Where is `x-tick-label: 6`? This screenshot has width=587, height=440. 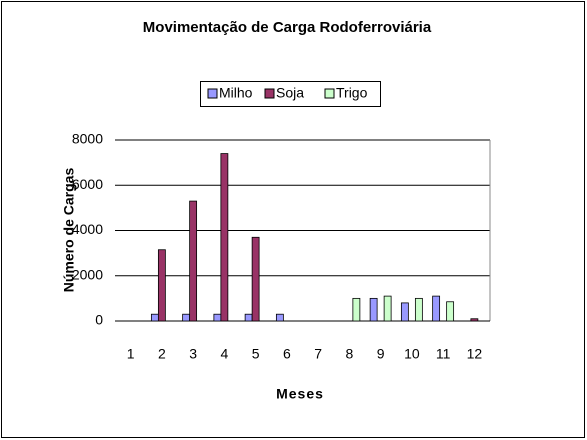 x-tick-label: 6 is located at coordinates (287, 354).